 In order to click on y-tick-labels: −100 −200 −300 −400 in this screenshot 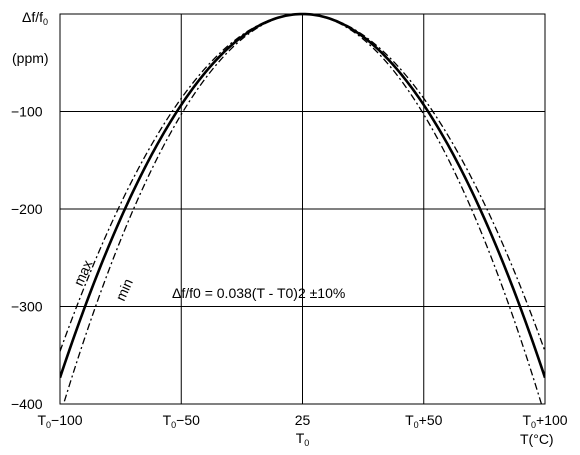, I will do `click(27, 258)`.